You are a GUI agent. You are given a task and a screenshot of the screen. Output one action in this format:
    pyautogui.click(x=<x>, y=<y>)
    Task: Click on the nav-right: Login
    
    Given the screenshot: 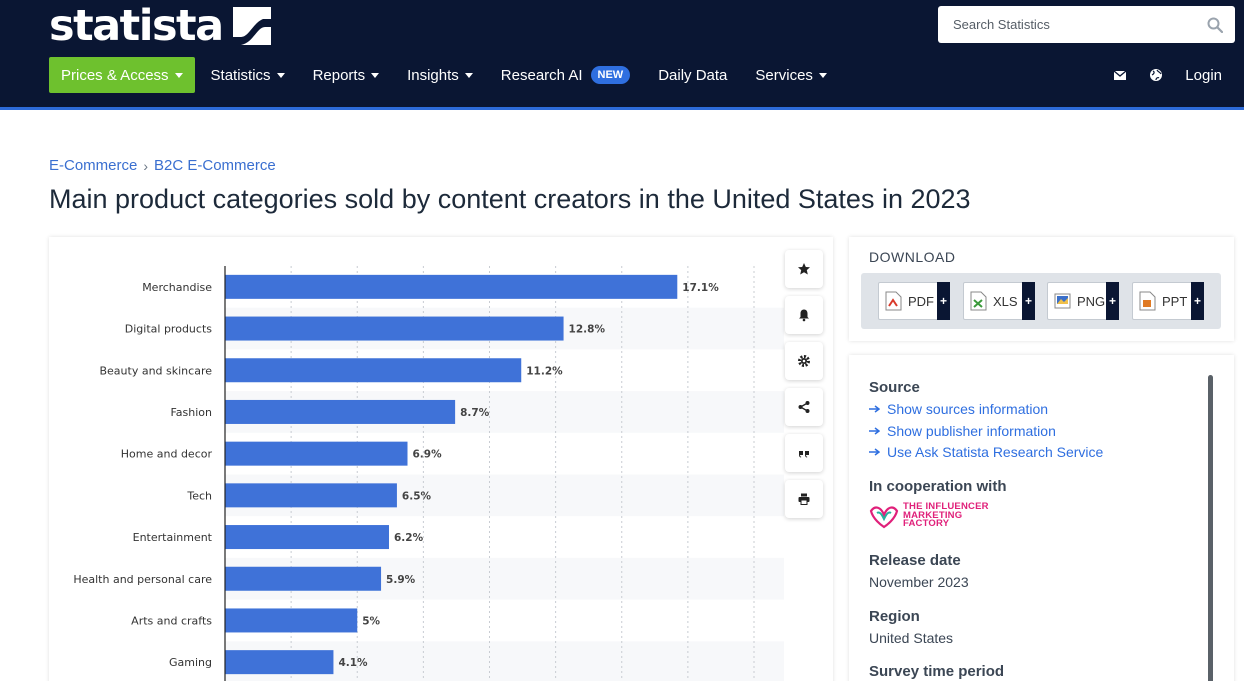 What is the action you would take?
    pyautogui.click(x=1156, y=75)
    